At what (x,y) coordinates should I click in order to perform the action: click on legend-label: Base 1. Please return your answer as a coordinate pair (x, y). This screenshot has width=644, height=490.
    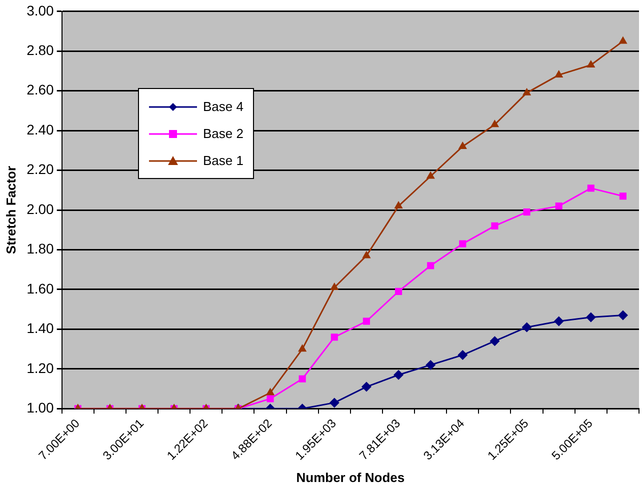
    Looking at the image, I should click on (223, 160).